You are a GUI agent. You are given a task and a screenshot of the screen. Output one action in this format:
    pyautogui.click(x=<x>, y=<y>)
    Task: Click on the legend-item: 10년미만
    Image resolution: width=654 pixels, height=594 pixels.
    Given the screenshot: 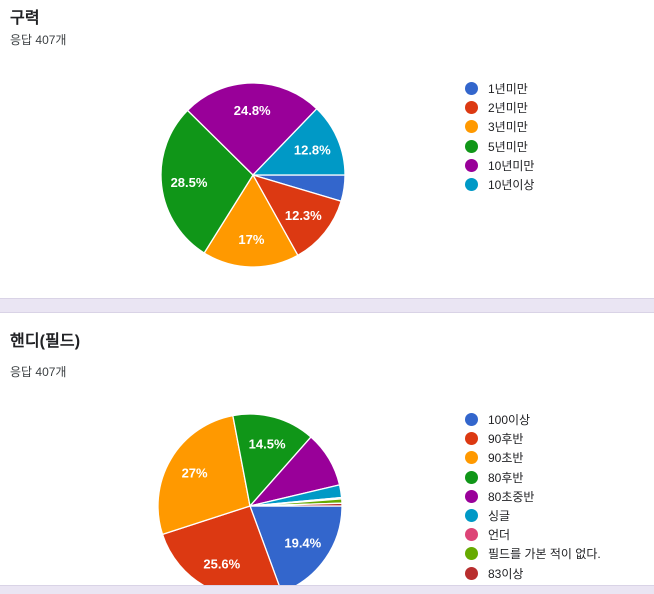 What is the action you would take?
    pyautogui.click(x=499, y=165)
    